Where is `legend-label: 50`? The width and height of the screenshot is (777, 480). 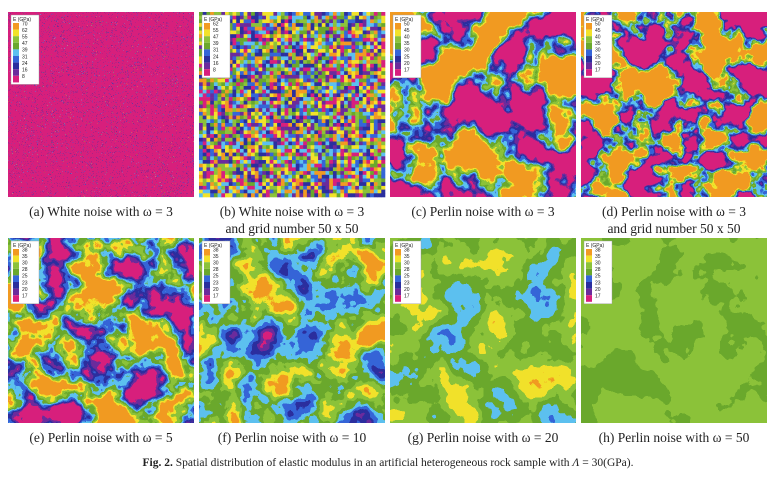 legend-label: 50 is located at coordinates (598, 24).